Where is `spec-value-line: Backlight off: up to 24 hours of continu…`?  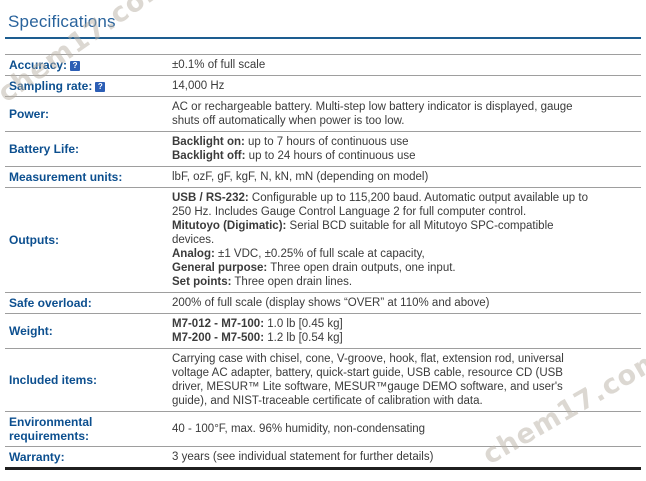
spec-value-line: Backlight off: up to 24 hours of continu… is located at coordinates (294, 156).